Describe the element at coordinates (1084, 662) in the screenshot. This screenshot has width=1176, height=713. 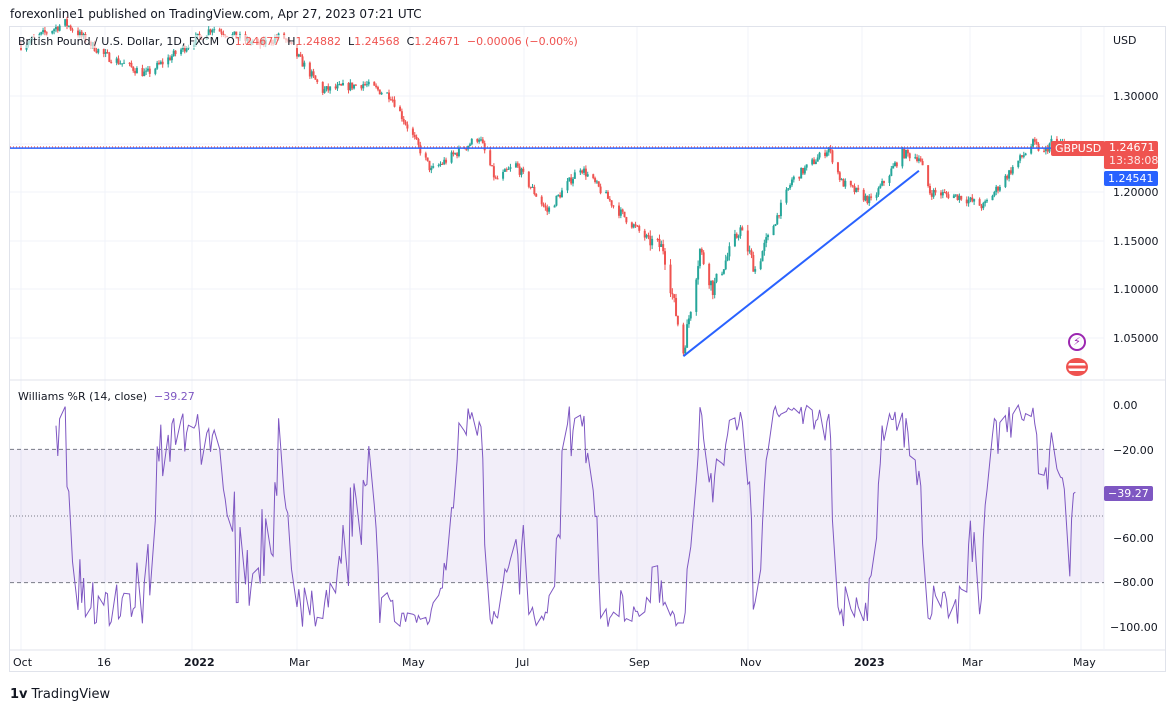
I see `time-tick: May` at that location.